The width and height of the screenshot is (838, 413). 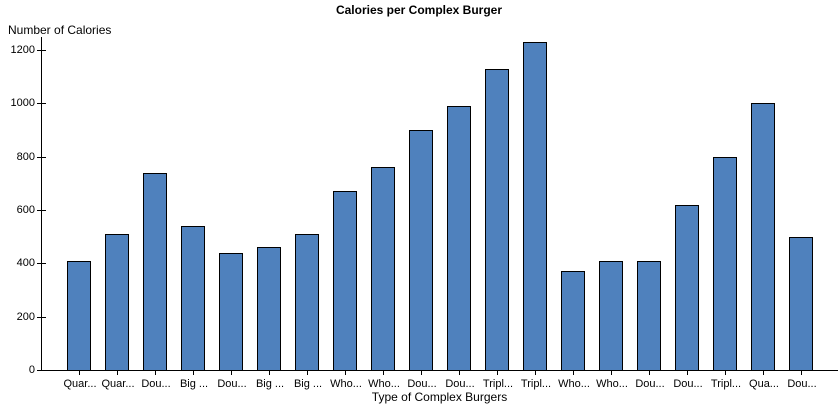 I want to click on y-axis-label: Number of Calories, so click(x=60, y=30).